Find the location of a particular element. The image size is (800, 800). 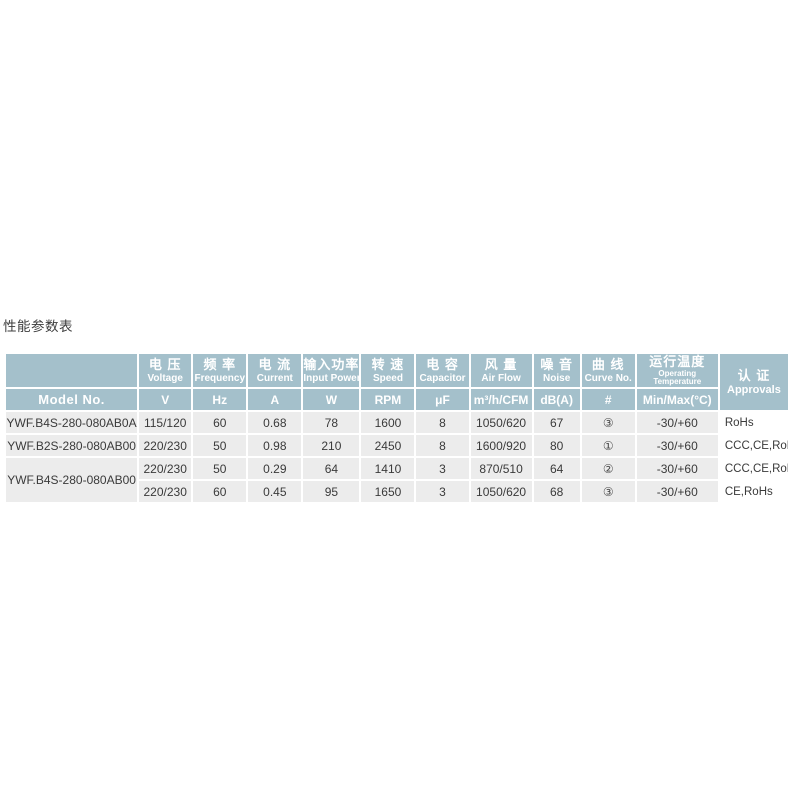

col-header-air-flow-en: Air Flow is located at coordinates (501, 378).